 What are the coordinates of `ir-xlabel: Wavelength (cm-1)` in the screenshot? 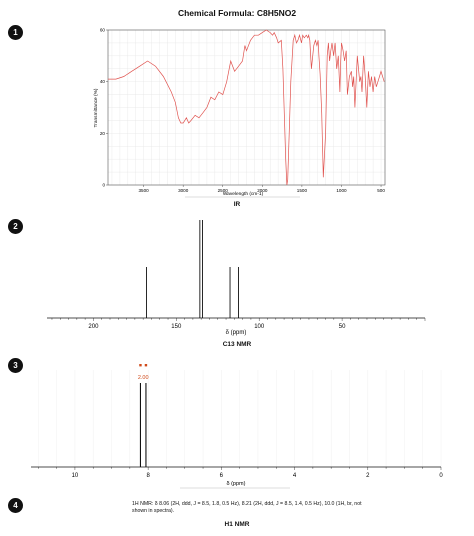 It's located at (243, 194).